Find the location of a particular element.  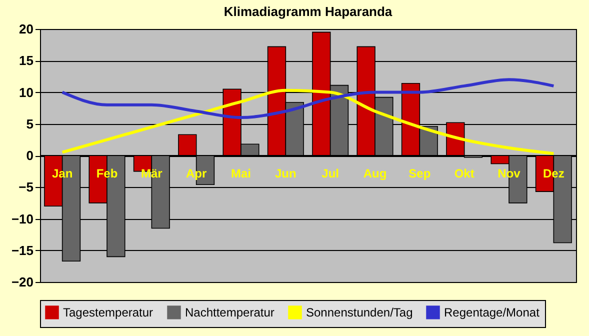

line-series is located at coordinates (308, 99).